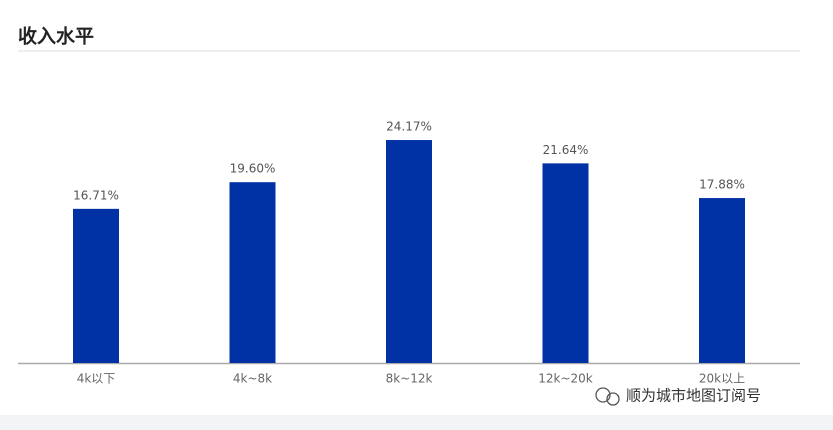 The height and width of the screenshot is (430, 833). I want to click on value-label: 21.64%, so click(566, 150).